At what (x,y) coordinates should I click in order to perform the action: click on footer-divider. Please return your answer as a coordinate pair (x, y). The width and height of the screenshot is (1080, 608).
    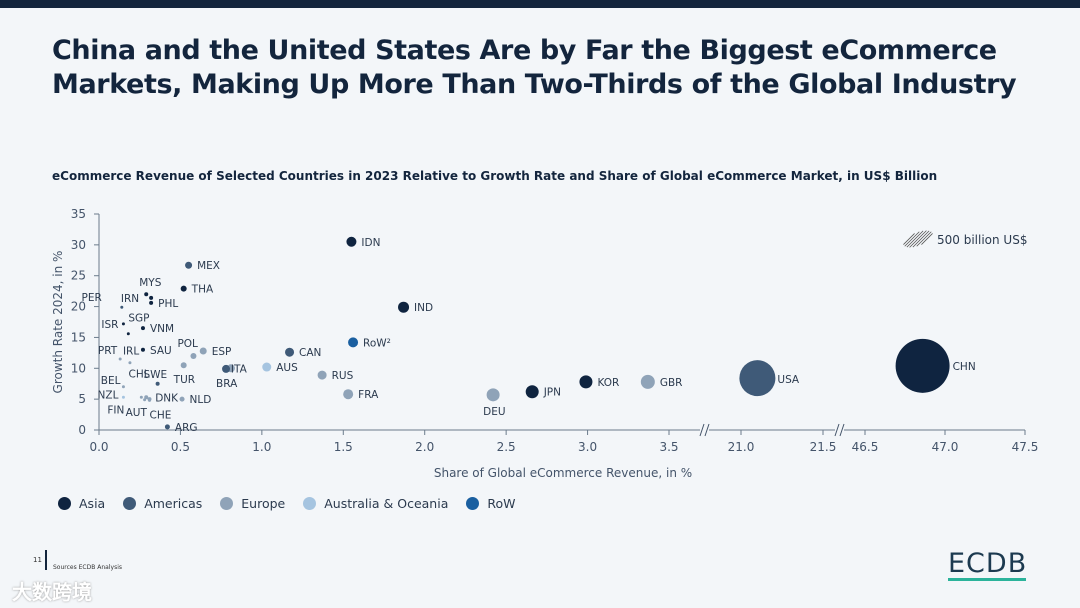
    Looking at the image, I should click on (46, 560).